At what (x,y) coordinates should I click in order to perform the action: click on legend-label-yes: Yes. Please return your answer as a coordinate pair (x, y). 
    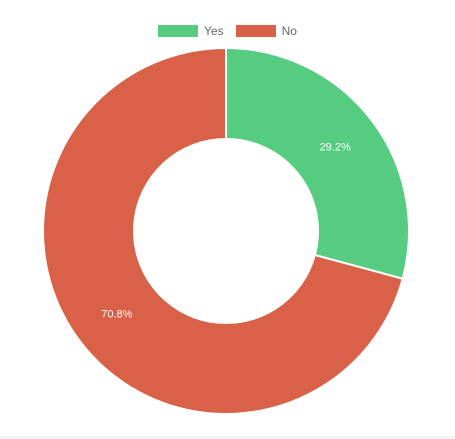
    Looking at the image, I should click on (214, 31).